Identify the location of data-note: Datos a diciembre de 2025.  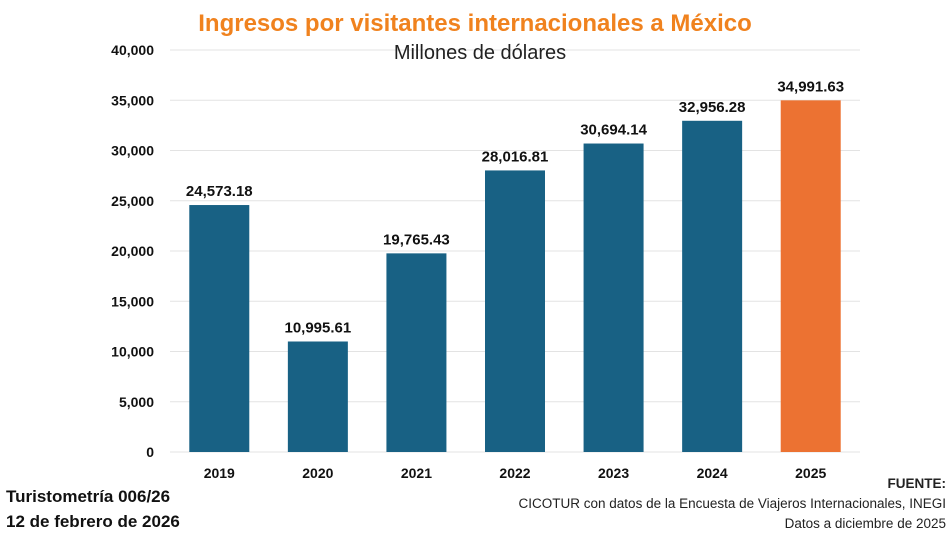
(865, 523).